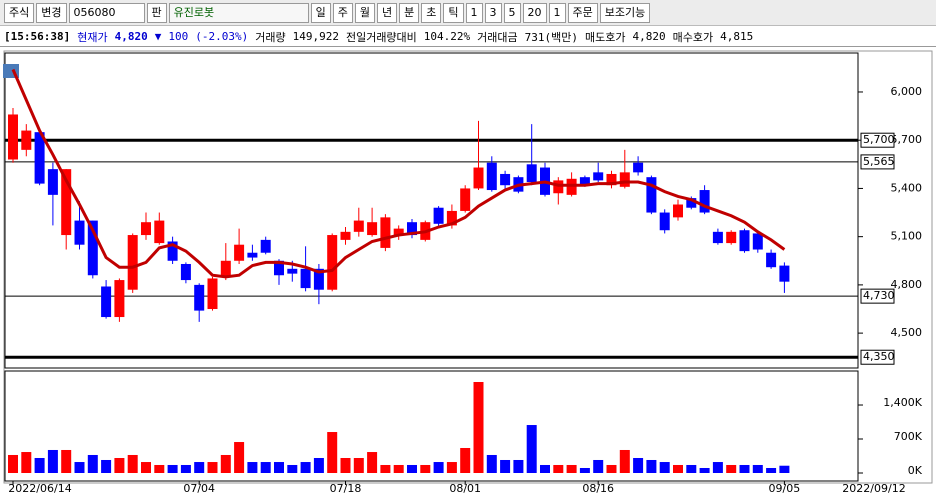 The image size is (936, 500). What do you see at coordinates (908, 436) in the screenshot?
I see `volume-tick-label: 700K` at bounding box center [908, 436].